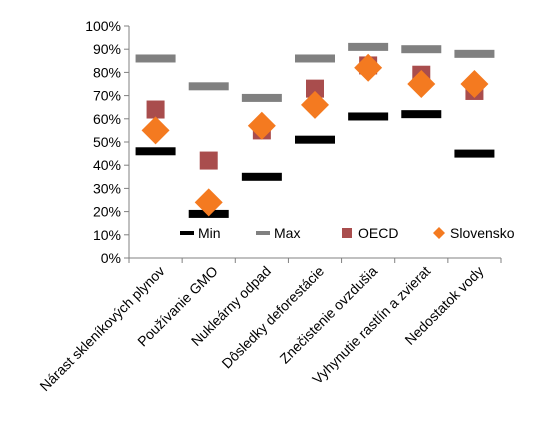 This screenshot has height=431, width=560. What do you see at coordinates (107, 188) in the screenshot?
I see `y-tick-label: 30%` at bounding box center [107, 188].